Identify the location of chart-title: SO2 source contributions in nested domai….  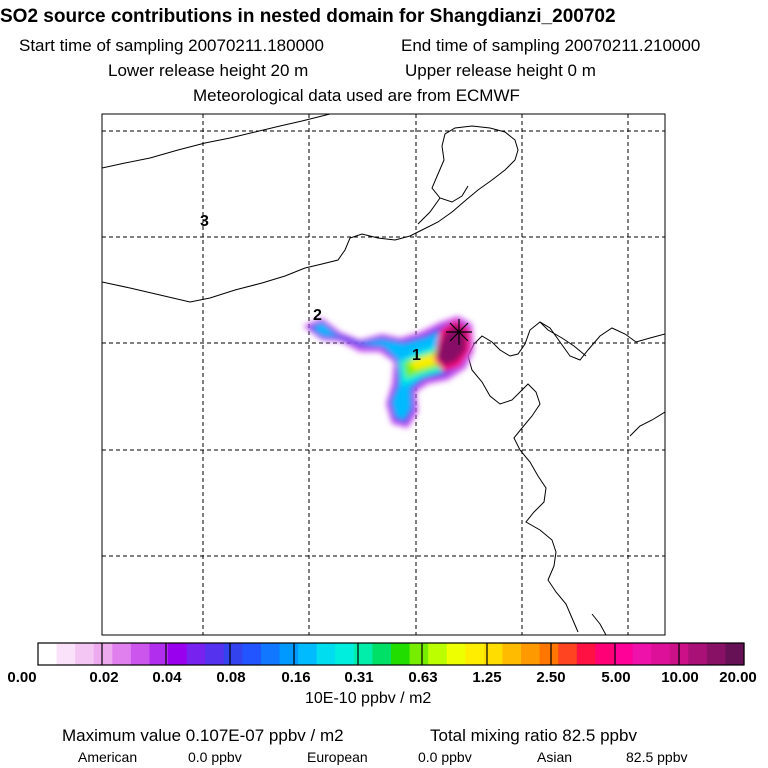
(308, 16).